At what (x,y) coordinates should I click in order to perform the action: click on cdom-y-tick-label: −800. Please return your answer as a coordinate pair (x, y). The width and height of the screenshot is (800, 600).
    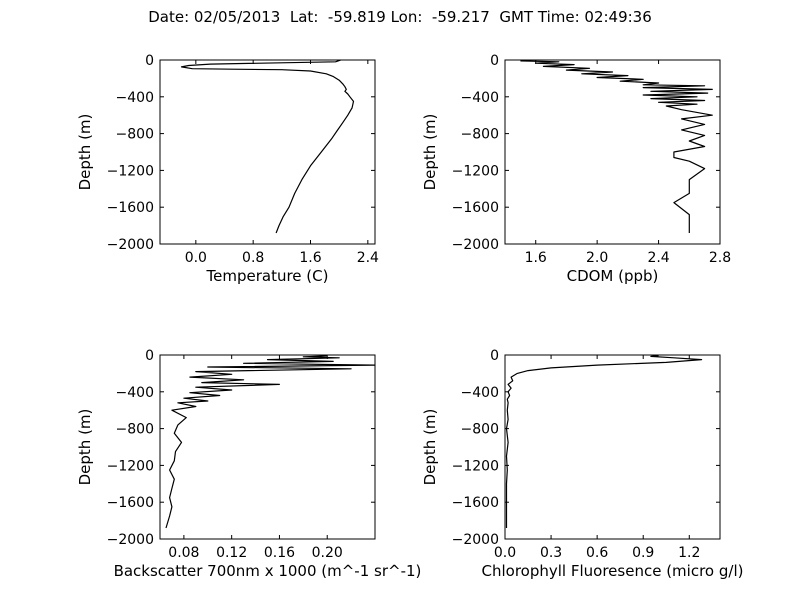
    Looking at the image, I should click on (480, 135).